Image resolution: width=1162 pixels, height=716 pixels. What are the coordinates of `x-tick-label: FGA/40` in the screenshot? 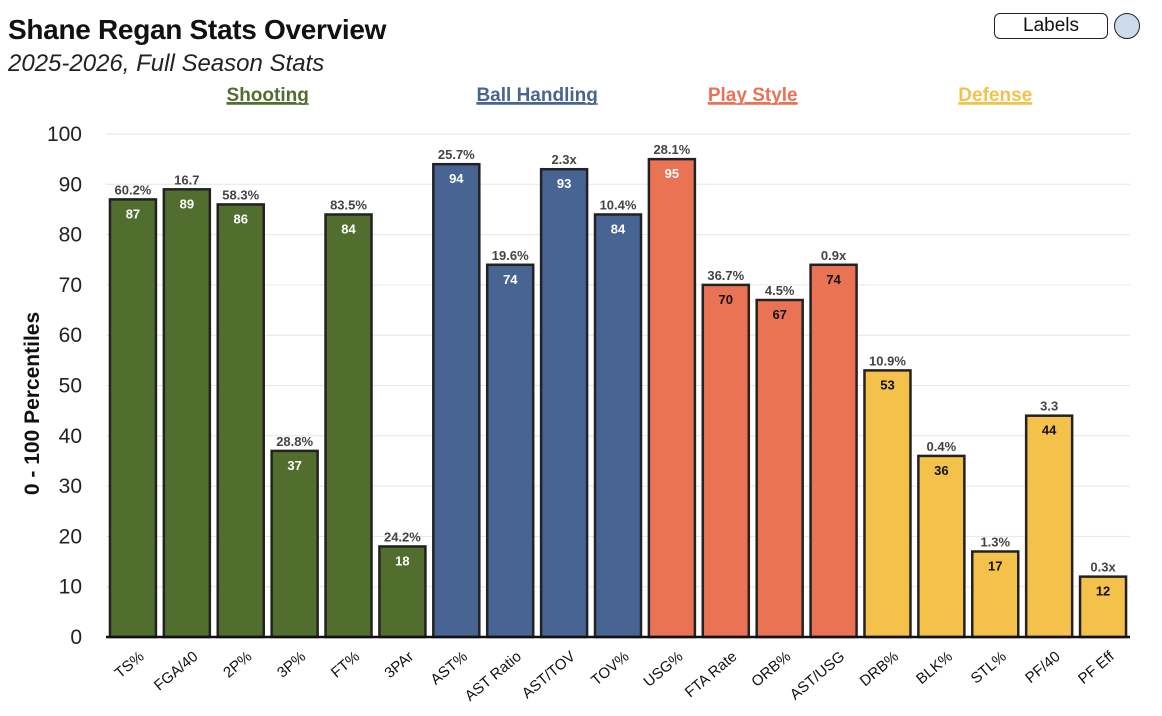 It's located at (176, 671).